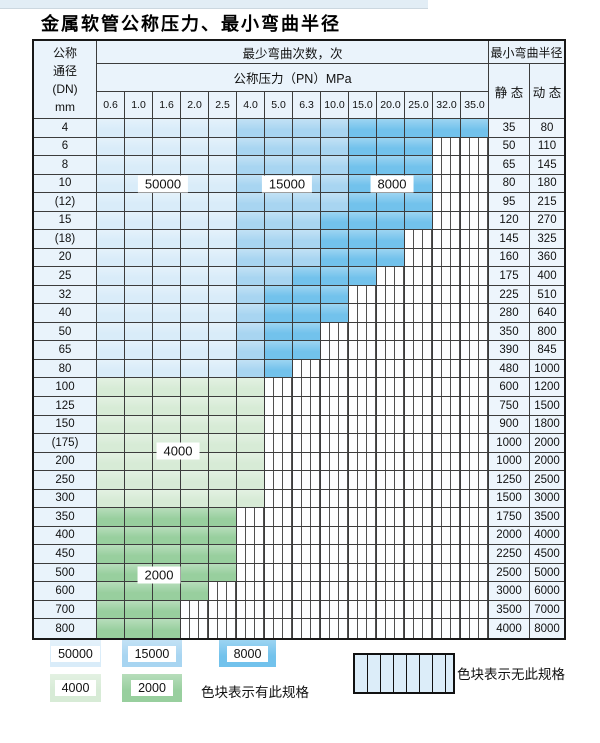  What do you see at coordinates (509, 276) in the screenshot?
I see `static-radius-cell: 175` at bounding box center [509, 276].